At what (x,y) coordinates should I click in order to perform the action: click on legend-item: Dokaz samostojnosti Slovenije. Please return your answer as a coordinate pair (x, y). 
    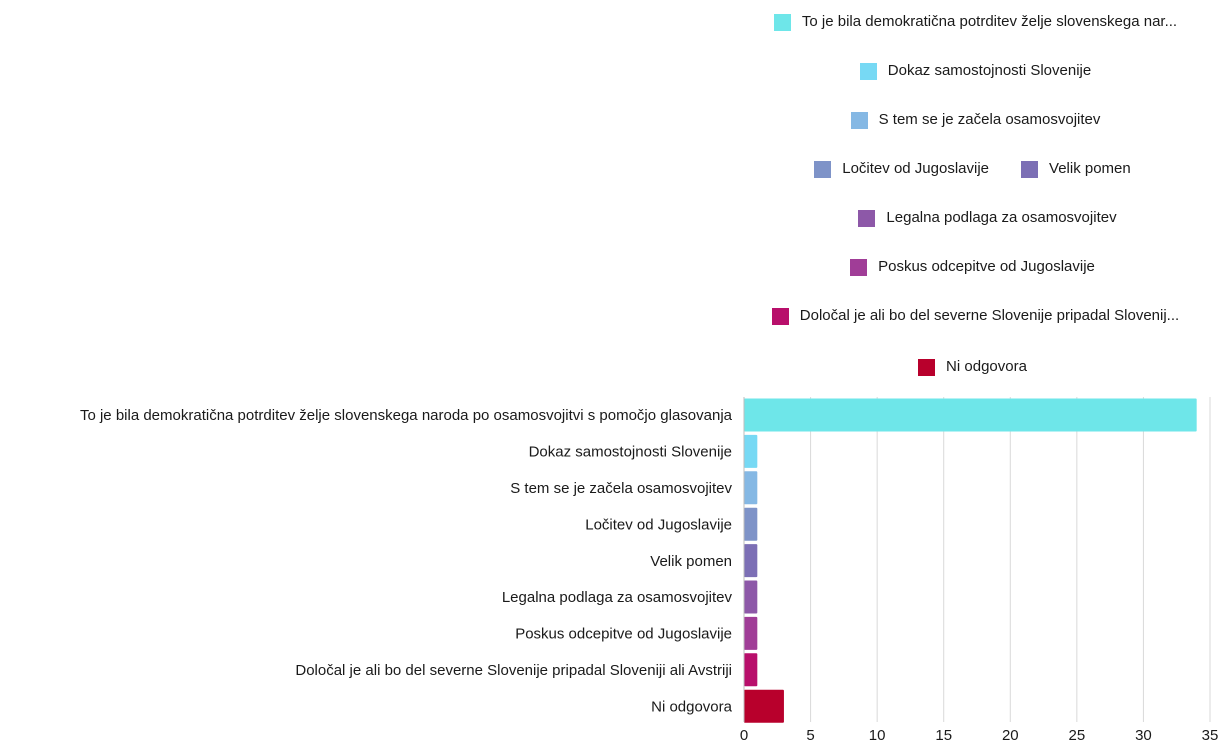
    Looking at the image, I should click on (975, 71).